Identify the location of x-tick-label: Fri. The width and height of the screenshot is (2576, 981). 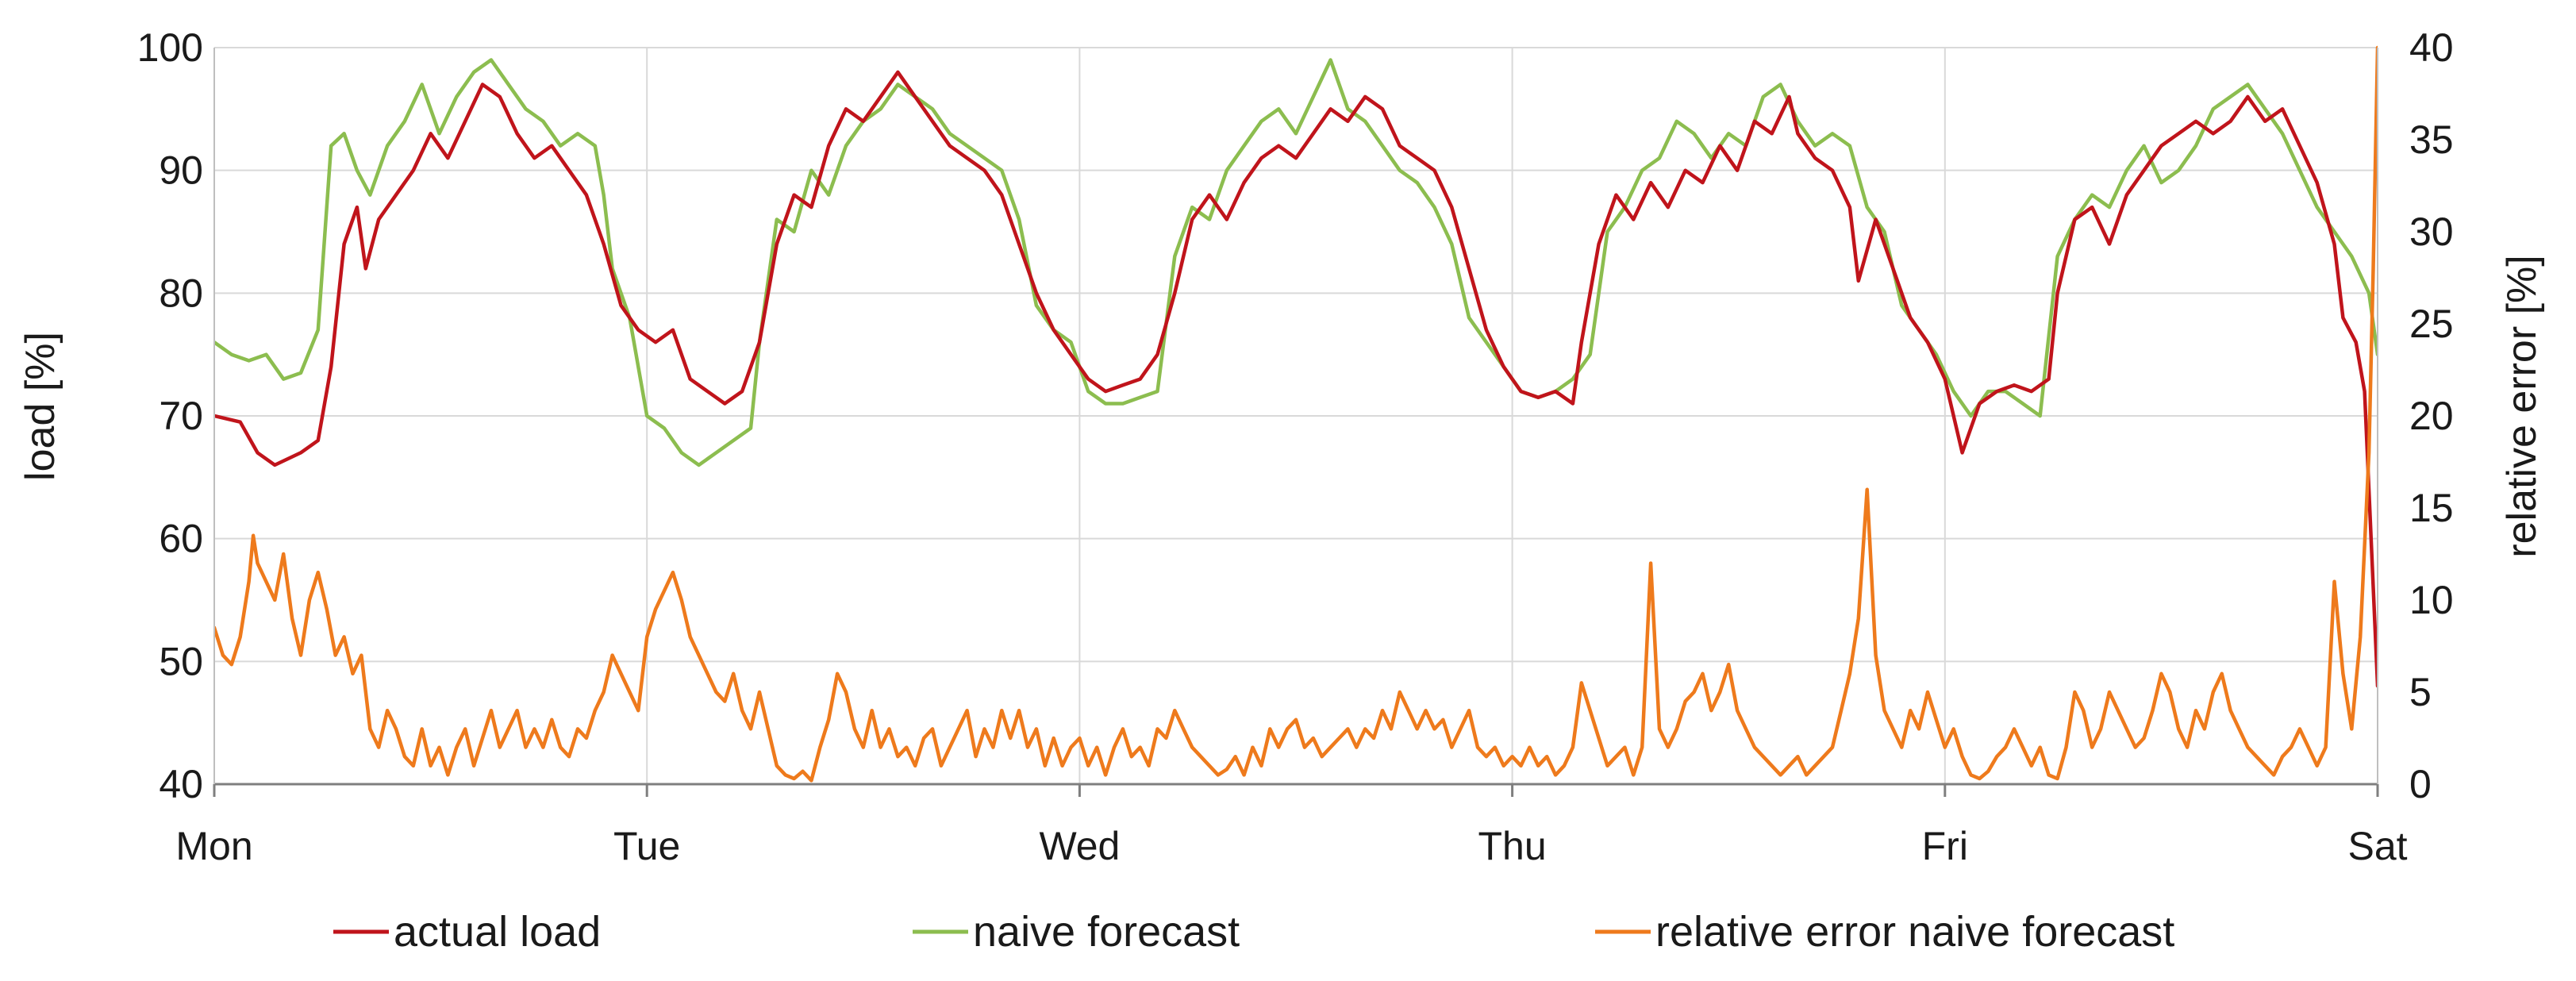
(1945, 846).